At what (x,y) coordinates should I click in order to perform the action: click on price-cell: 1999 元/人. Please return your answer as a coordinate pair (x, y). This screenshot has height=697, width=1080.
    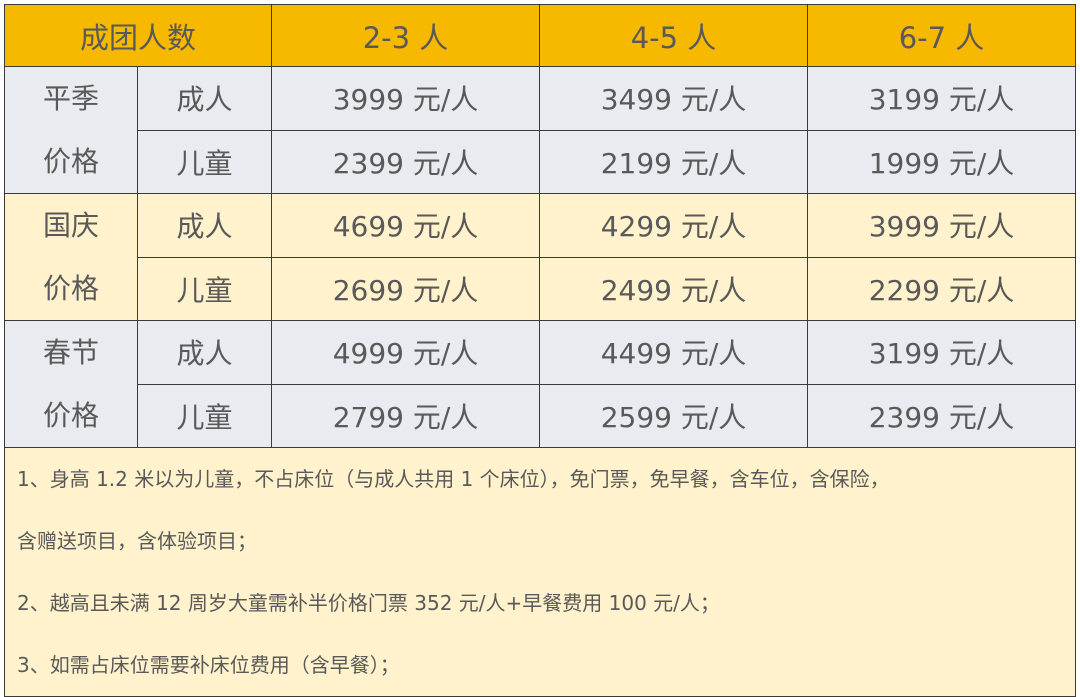
    Looking at the image, I should click on (942, 161).